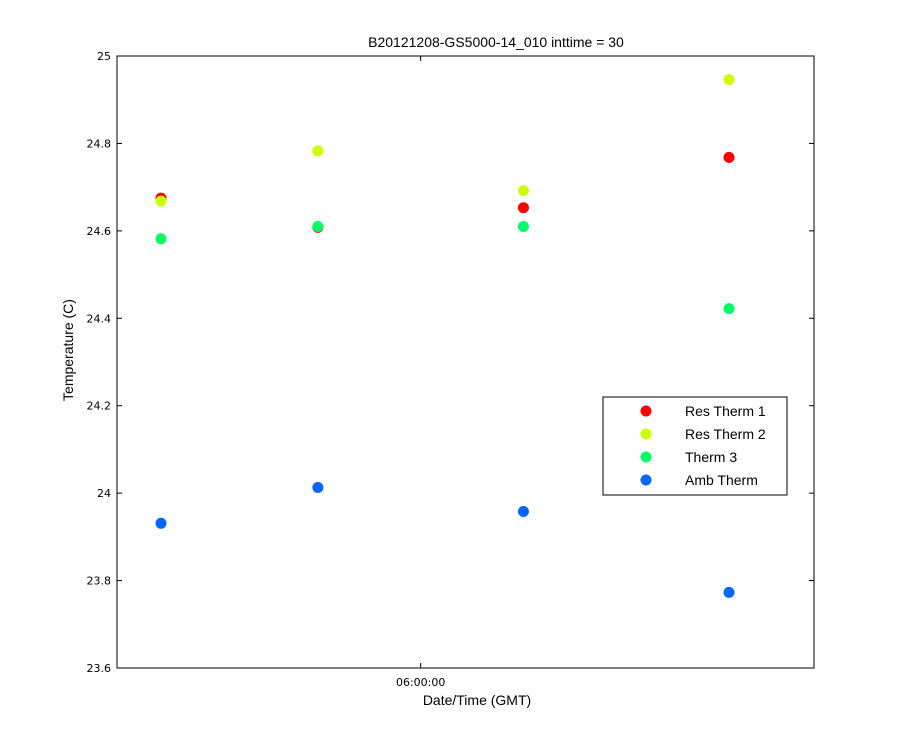 The width and height of the screenshot is (900, 750). What do you see at coordinates (420, 372) in the screenshot?
I see `x-axis: 06:00:00` at bounding box center [420, 372].